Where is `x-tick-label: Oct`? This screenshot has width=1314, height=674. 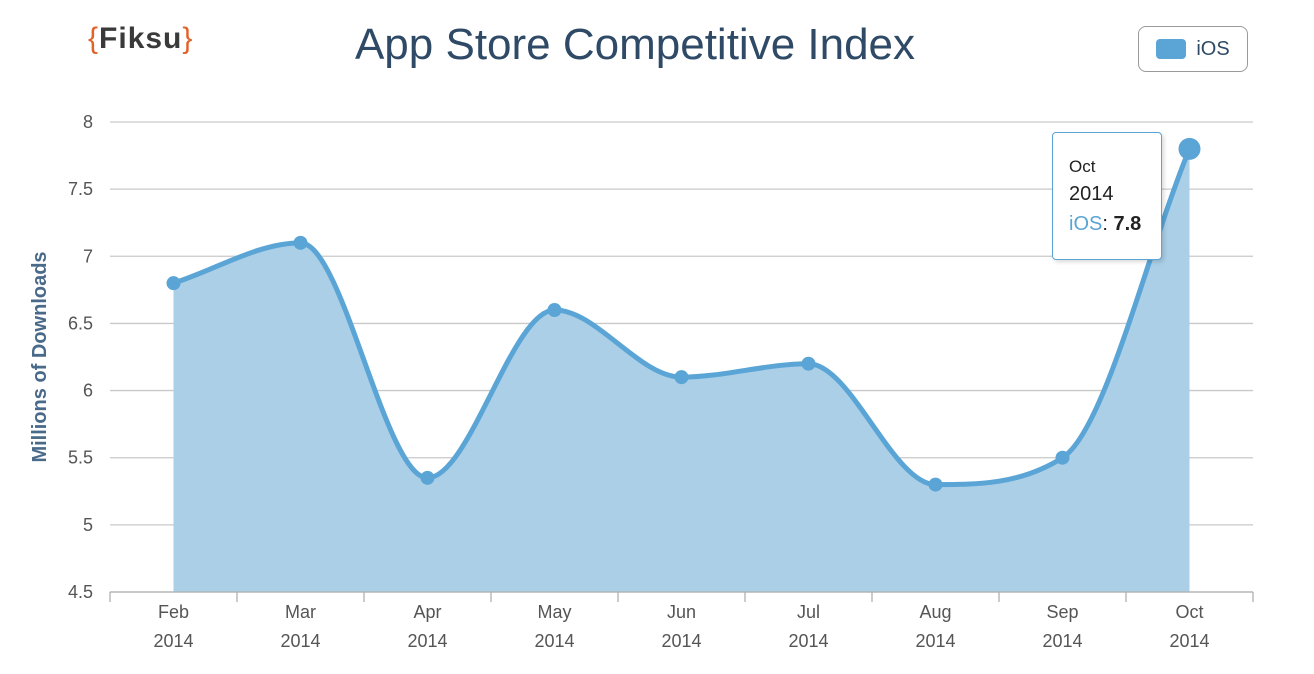
x-tick-label: Oct is located at coordinates (1189, 612).